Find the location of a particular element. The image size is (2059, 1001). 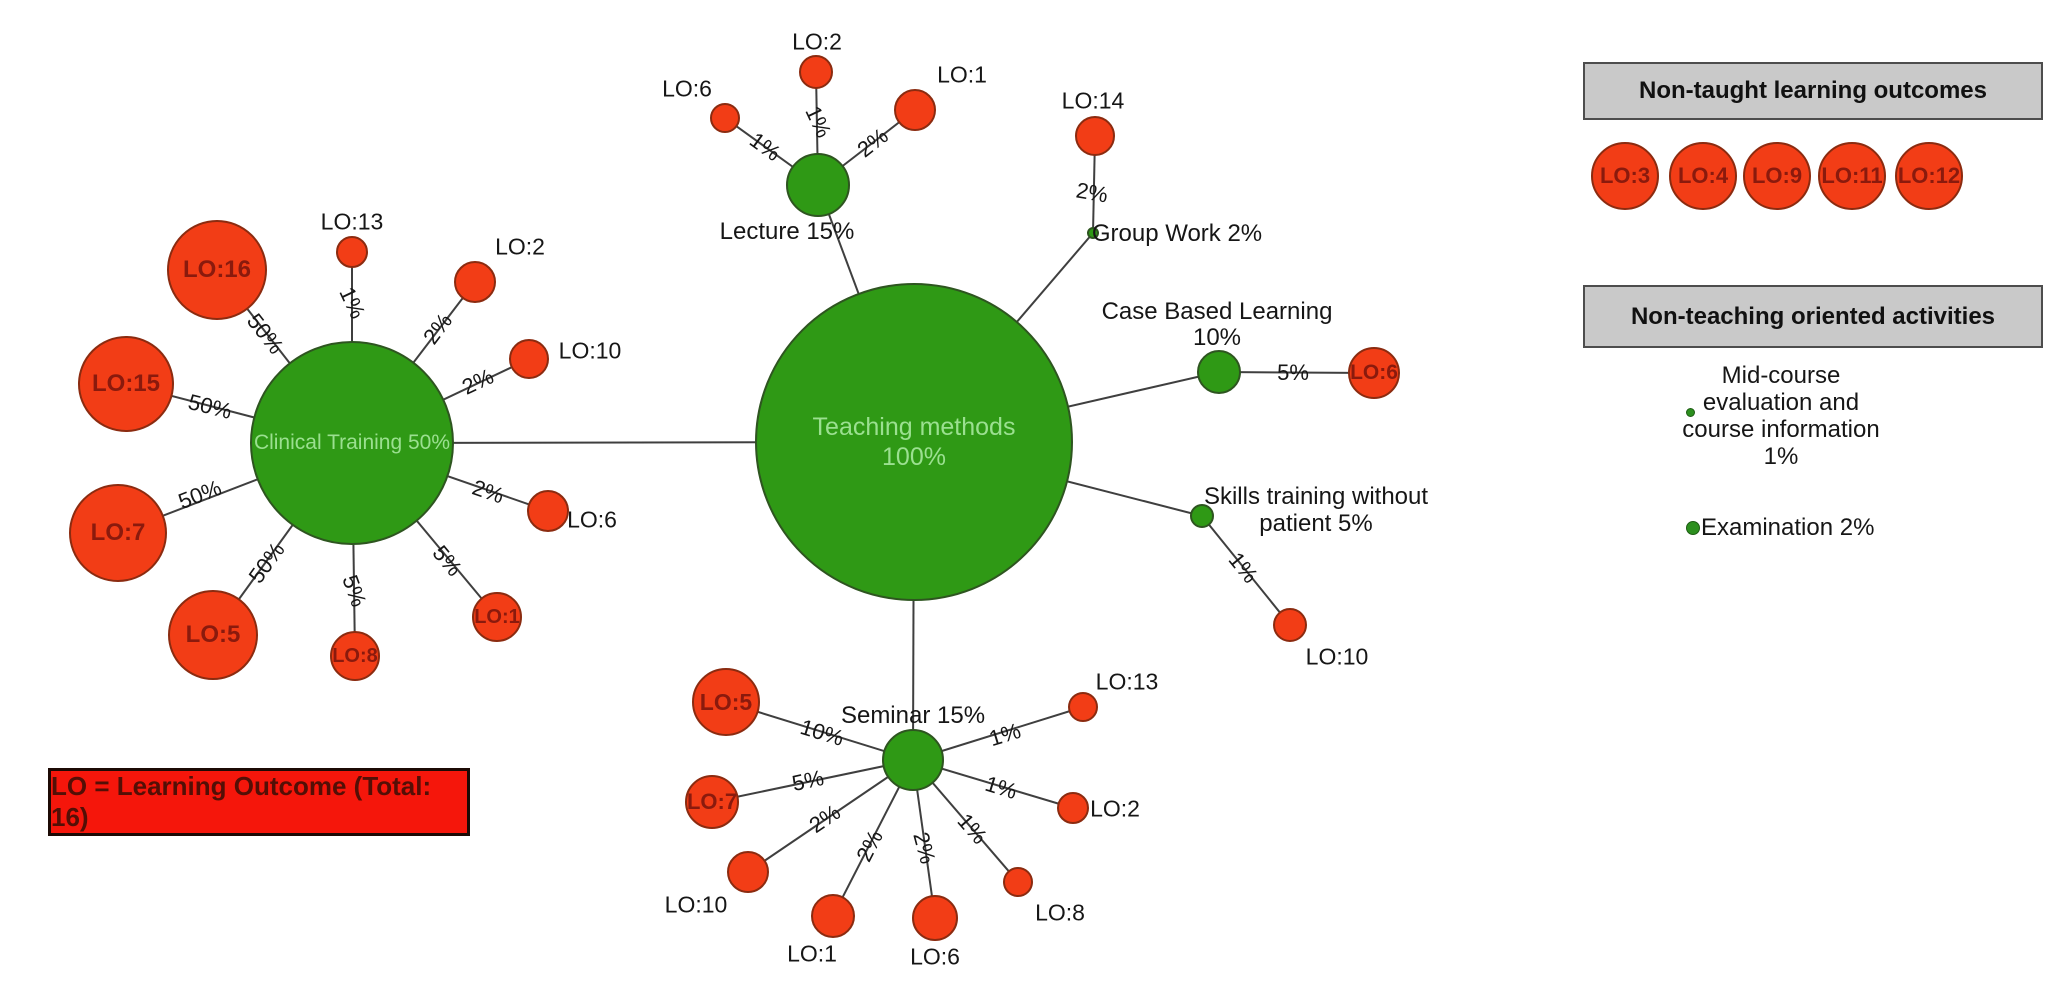

node-lo10-clinical is located at coordinates (529, 359).